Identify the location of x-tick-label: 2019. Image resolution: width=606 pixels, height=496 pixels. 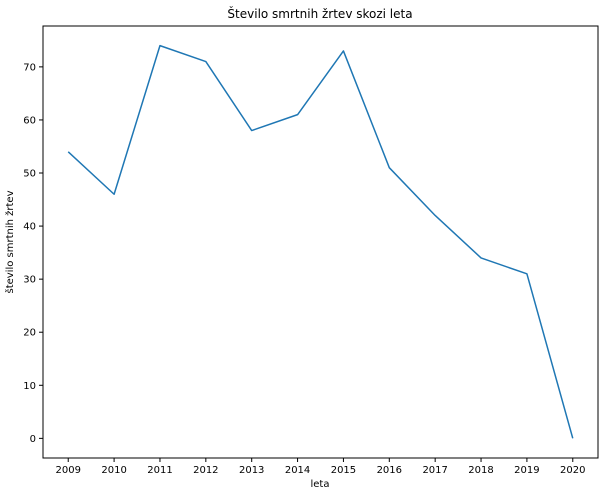
(526, 470).